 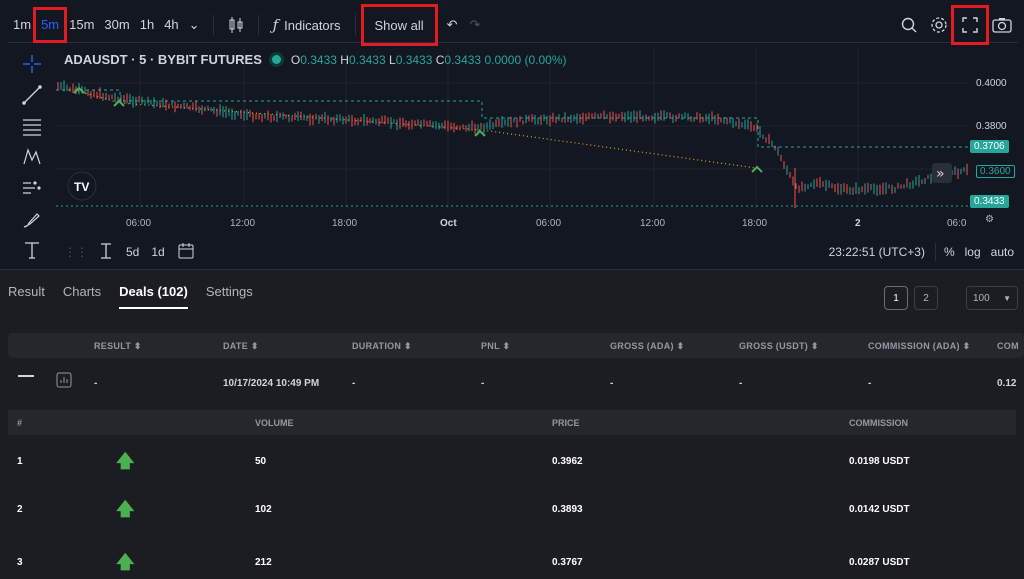 I want to click on col-commission-ada: COMMISSION (ADA) ⬍, so click(x=919, y=346).